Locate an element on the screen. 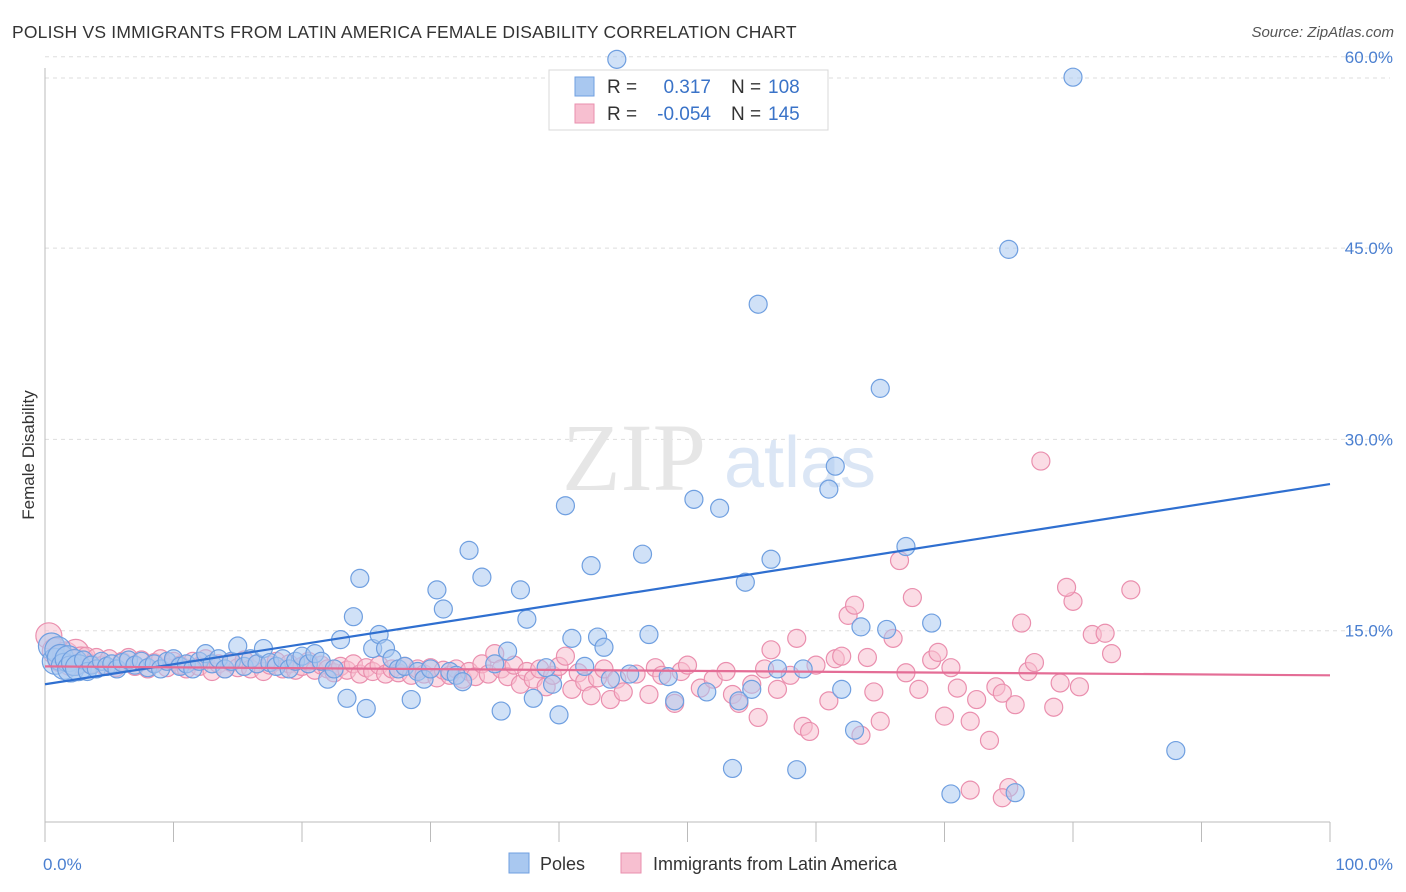 The image size is (1406, 892). legend-r-label-1: R = is located at coordinates (622, 87).